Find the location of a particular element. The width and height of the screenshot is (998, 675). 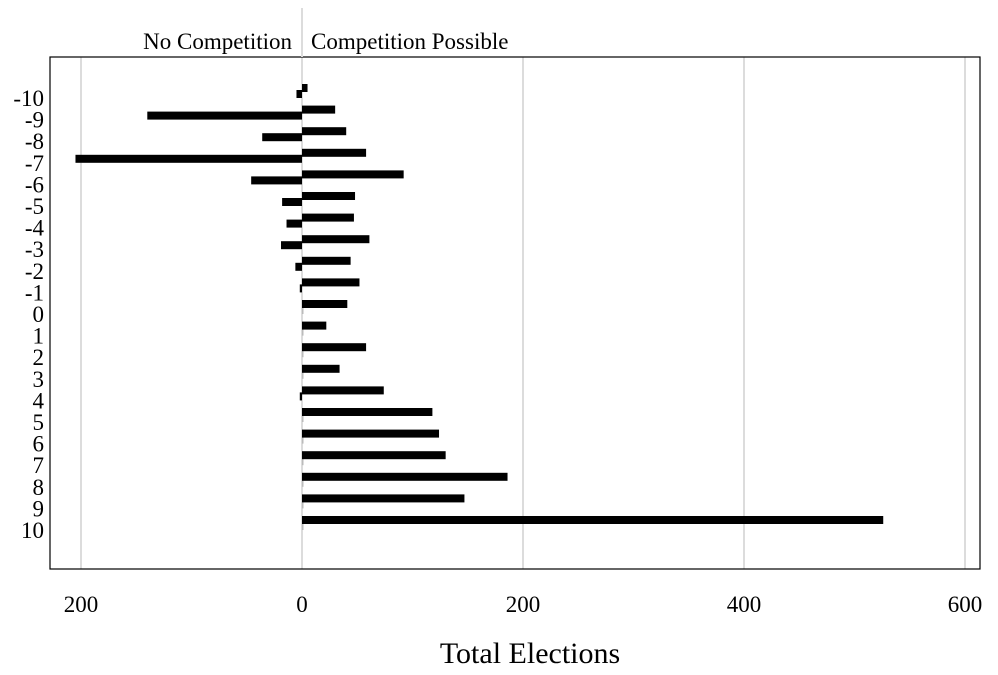

bar-no-competition--6 is located at coordinates (276, 180).